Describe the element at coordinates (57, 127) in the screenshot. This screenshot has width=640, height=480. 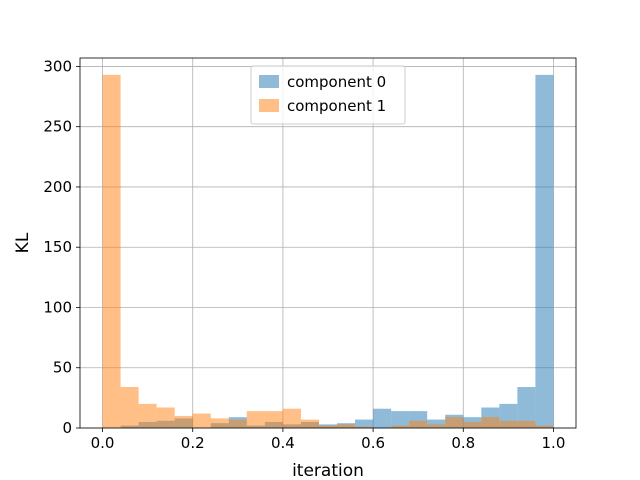
I see `y-tick-label: 250` at that location.